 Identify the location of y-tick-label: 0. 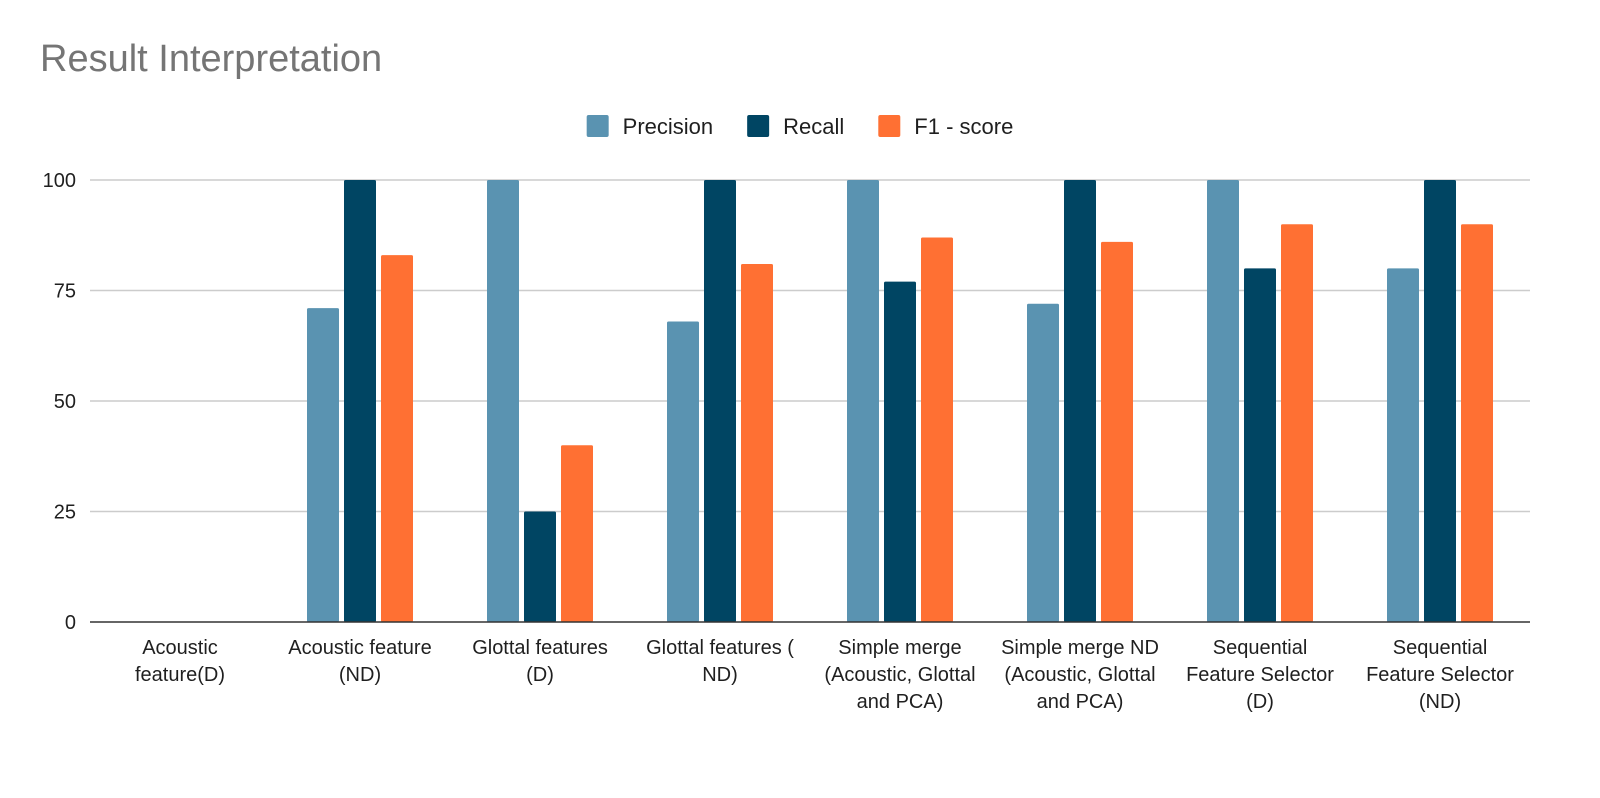
(70, 623).